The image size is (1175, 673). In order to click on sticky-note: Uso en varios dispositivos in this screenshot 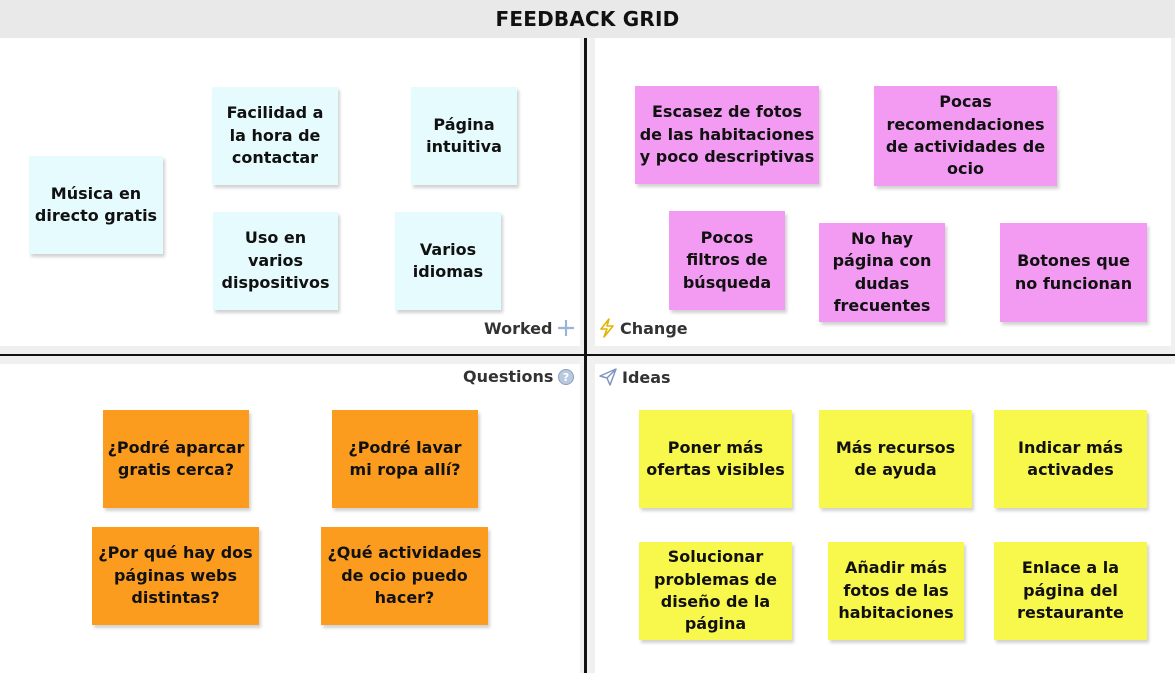, I will do `click(275, 261)`.